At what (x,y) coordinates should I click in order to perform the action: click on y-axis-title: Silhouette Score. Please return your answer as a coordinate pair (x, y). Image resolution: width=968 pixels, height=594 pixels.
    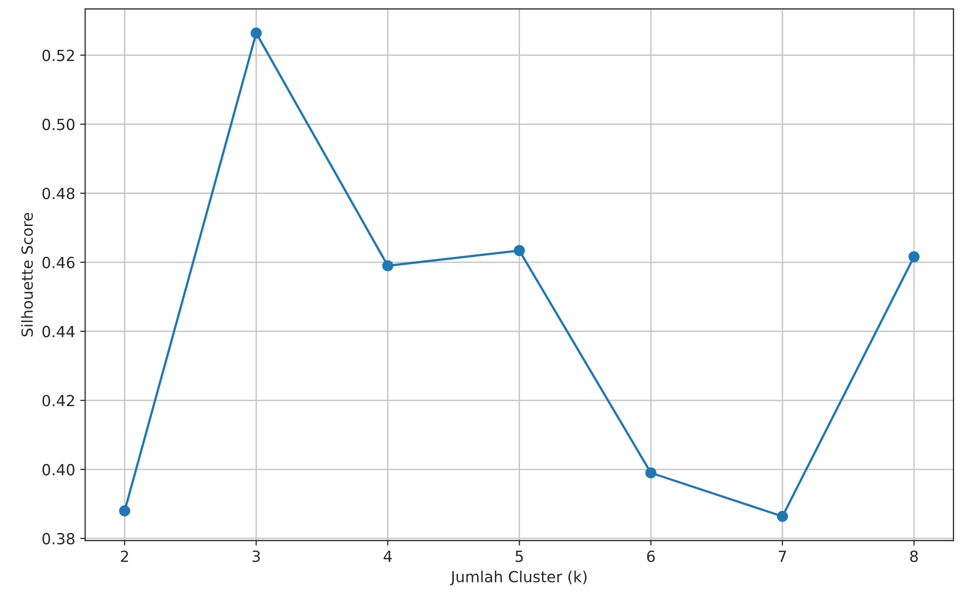
    Looking at the image, I should click on (27, 274).